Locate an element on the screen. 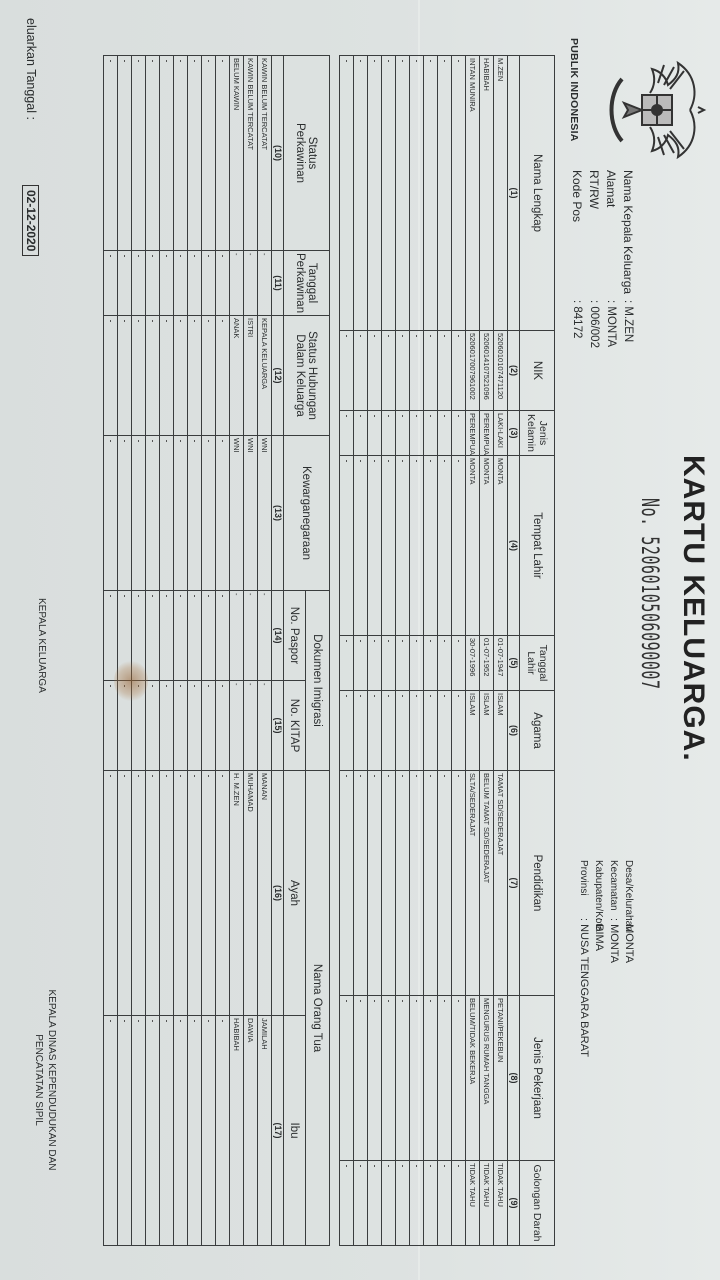 The width and height of the screenshot is (720, 1280). field-value: : 84172 is located at coordinates (577, 319).